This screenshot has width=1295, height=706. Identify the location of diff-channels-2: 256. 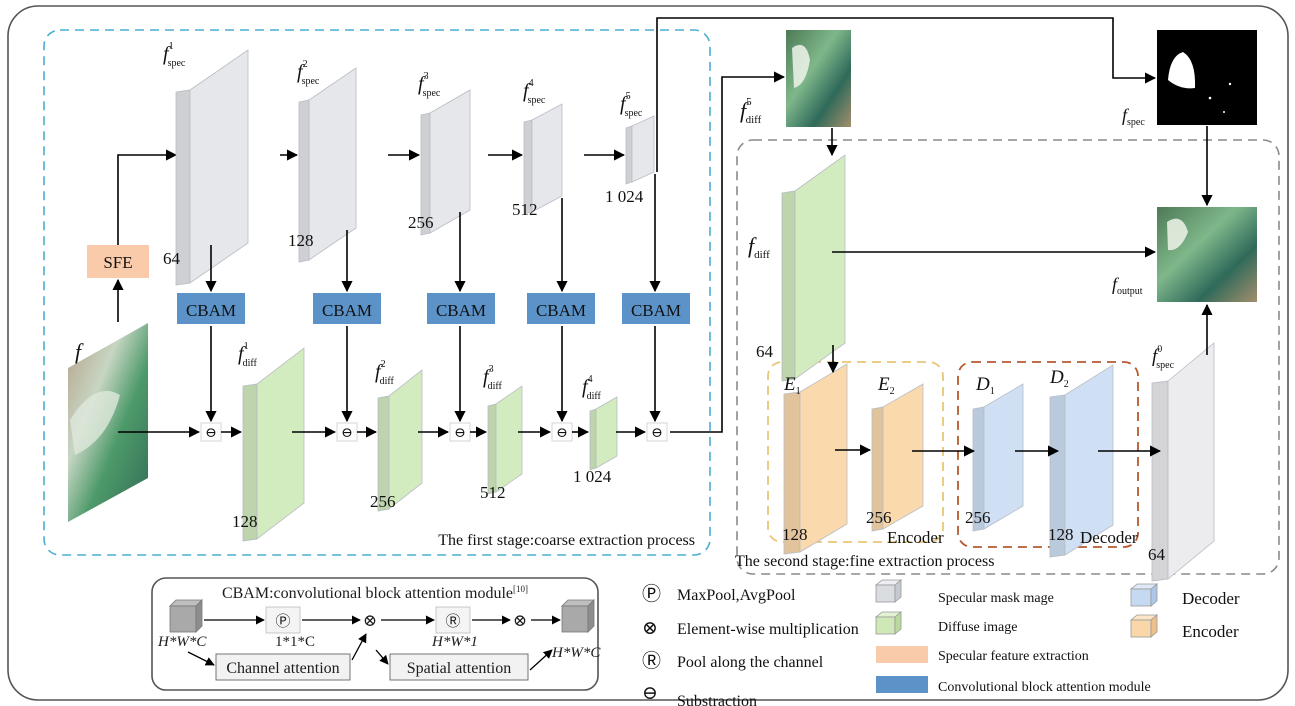
(383, 501).